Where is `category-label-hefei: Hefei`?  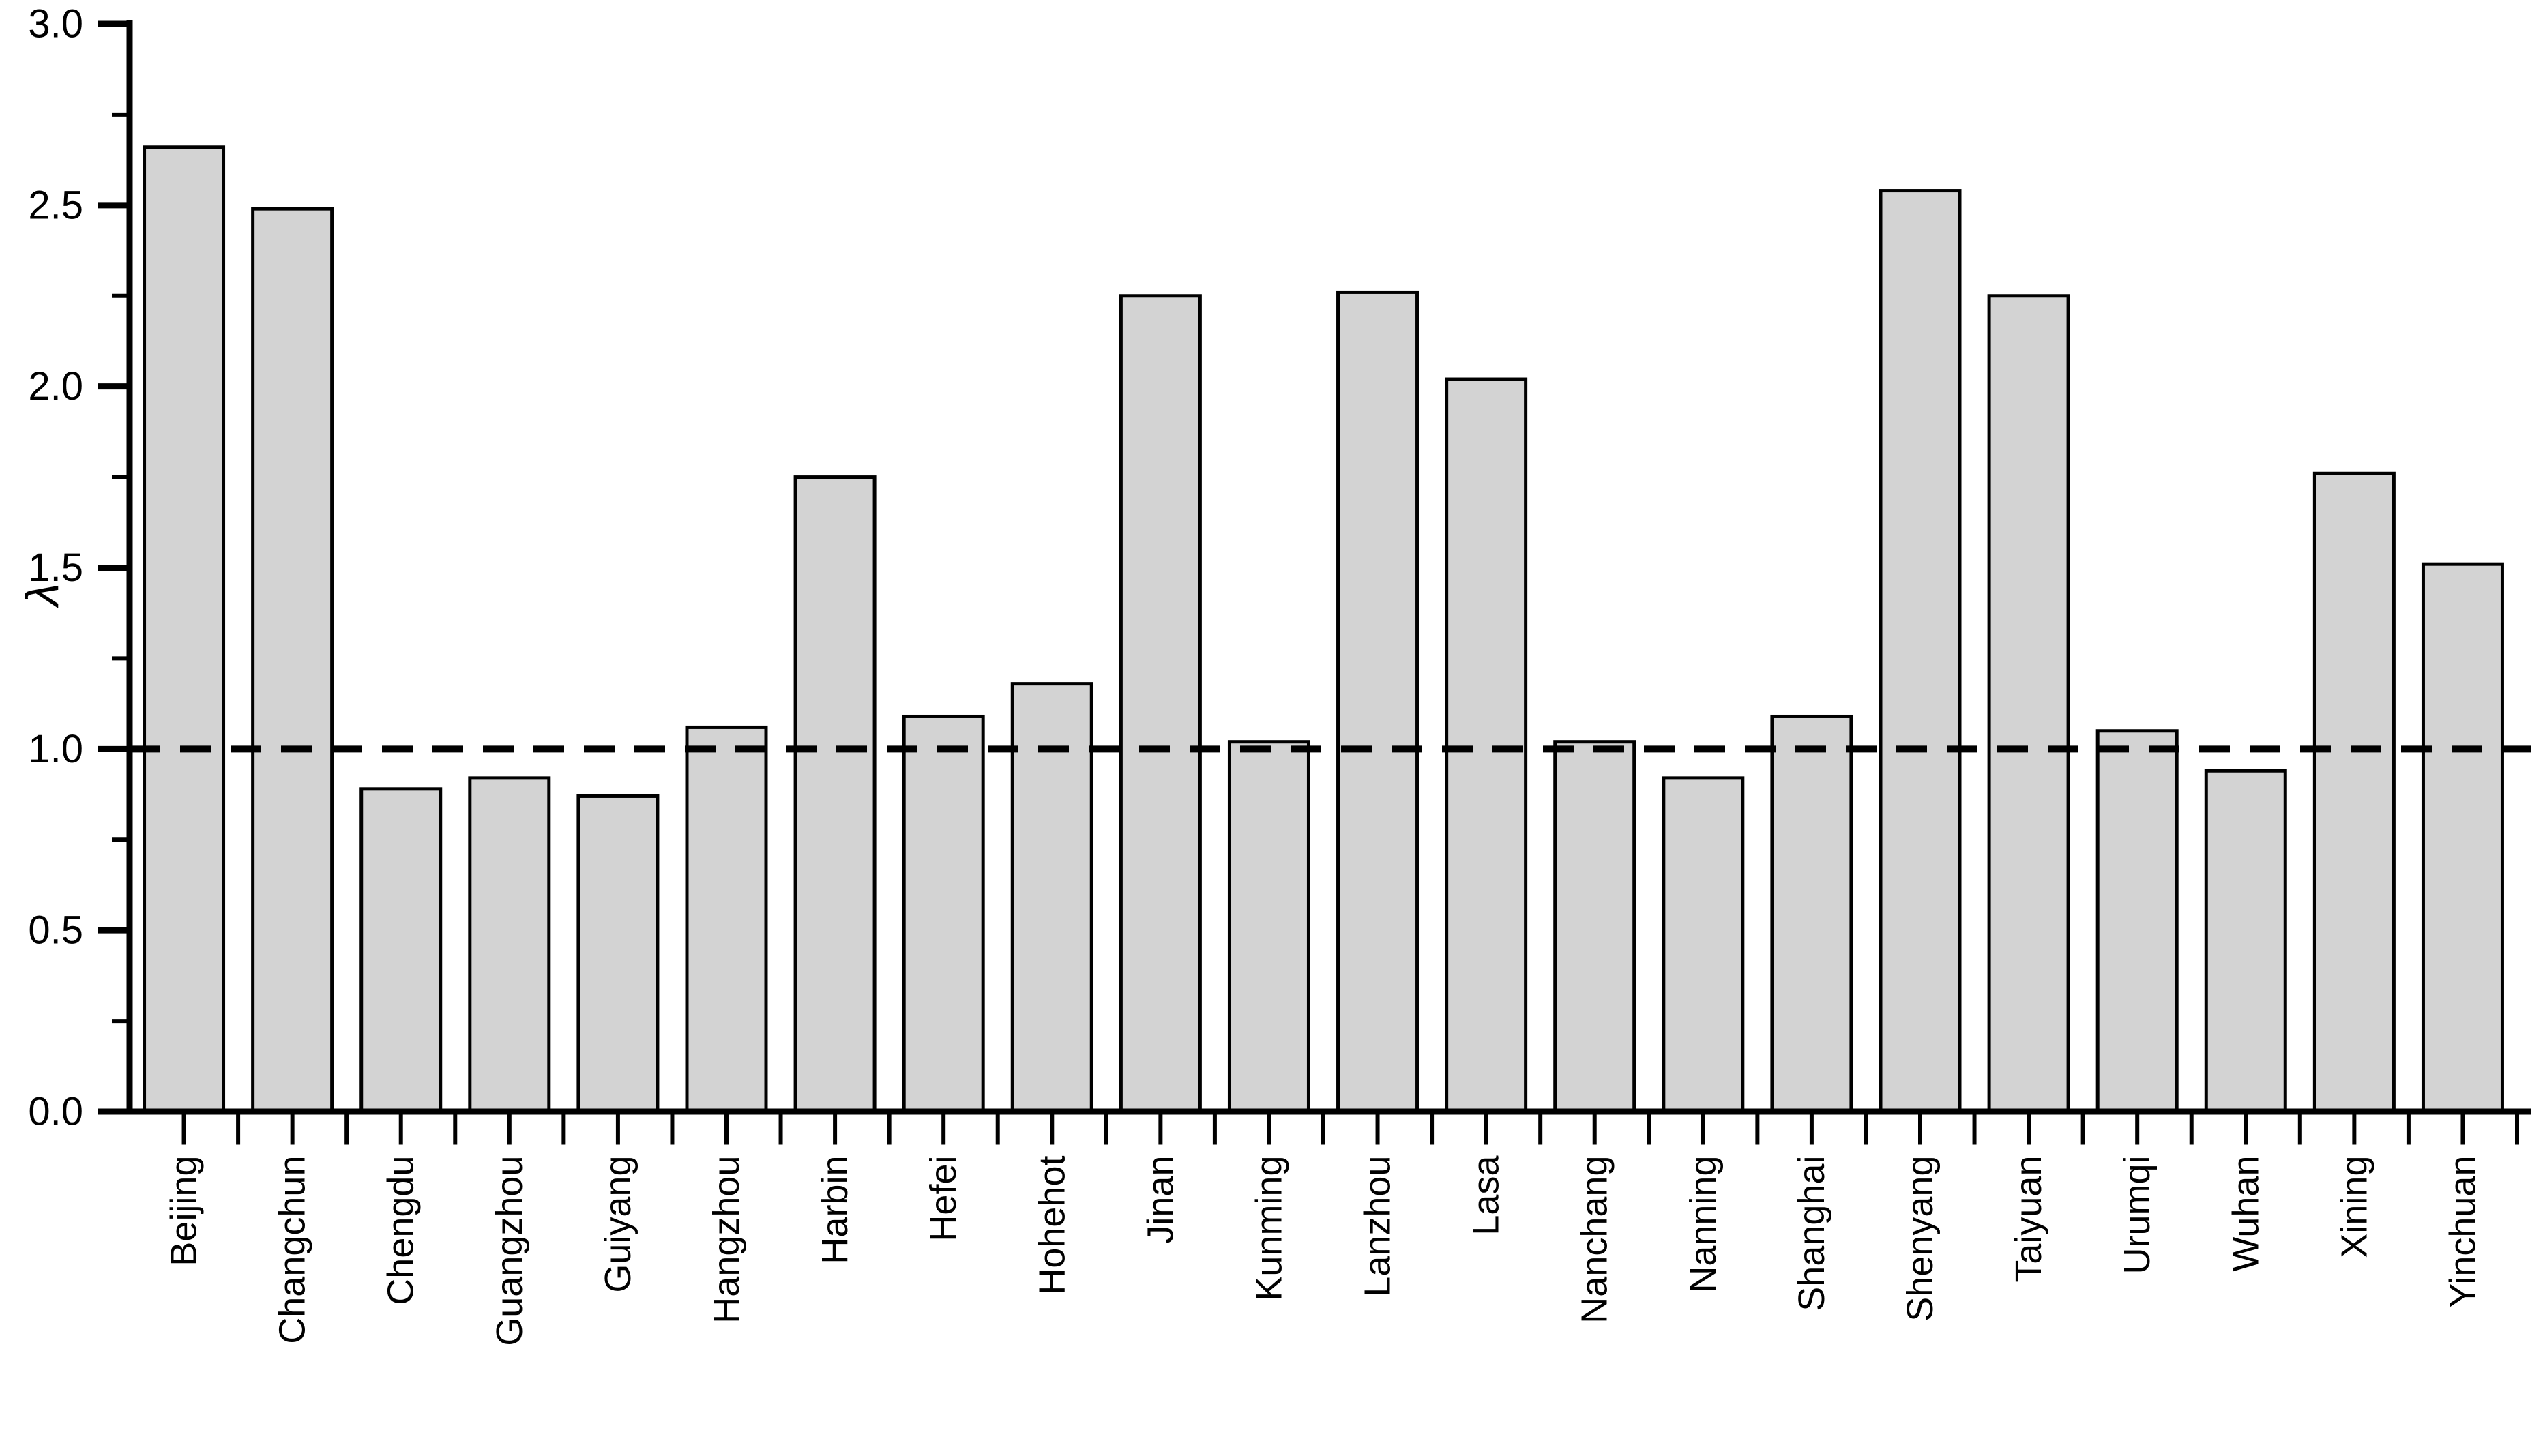 category-label-hefei: Hefei is located at coordinates (943, 1199).